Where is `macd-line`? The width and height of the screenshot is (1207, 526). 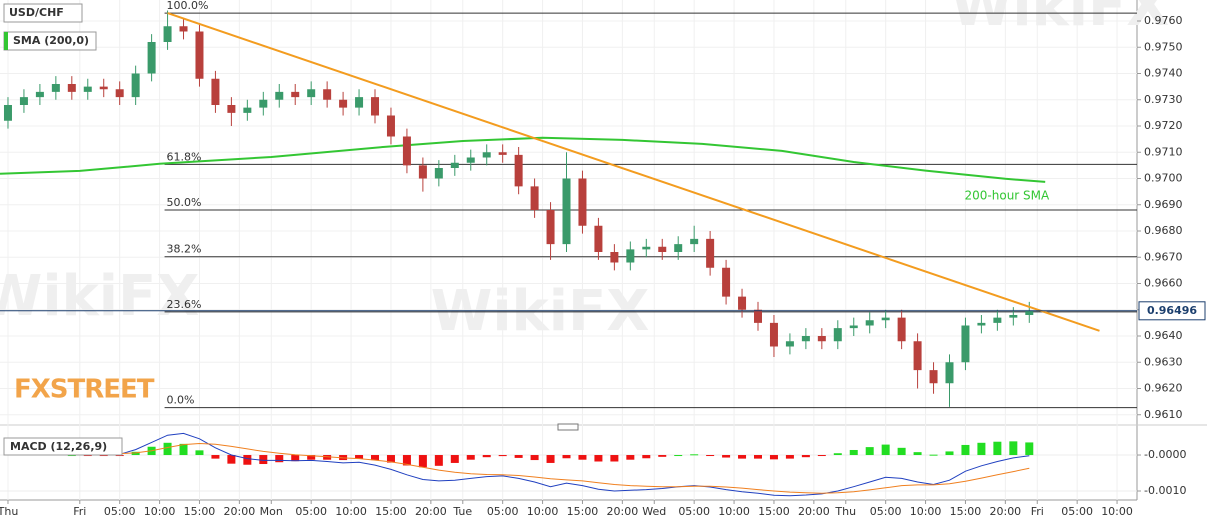
macd-line is located at coordinates (518, 464).